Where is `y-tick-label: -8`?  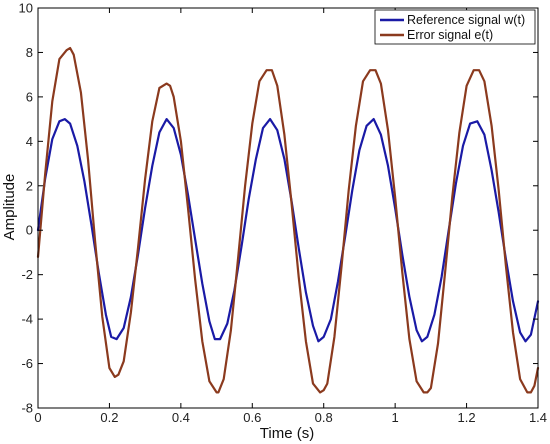 y-tick-label: -8 is located at coordinates (27, 408).